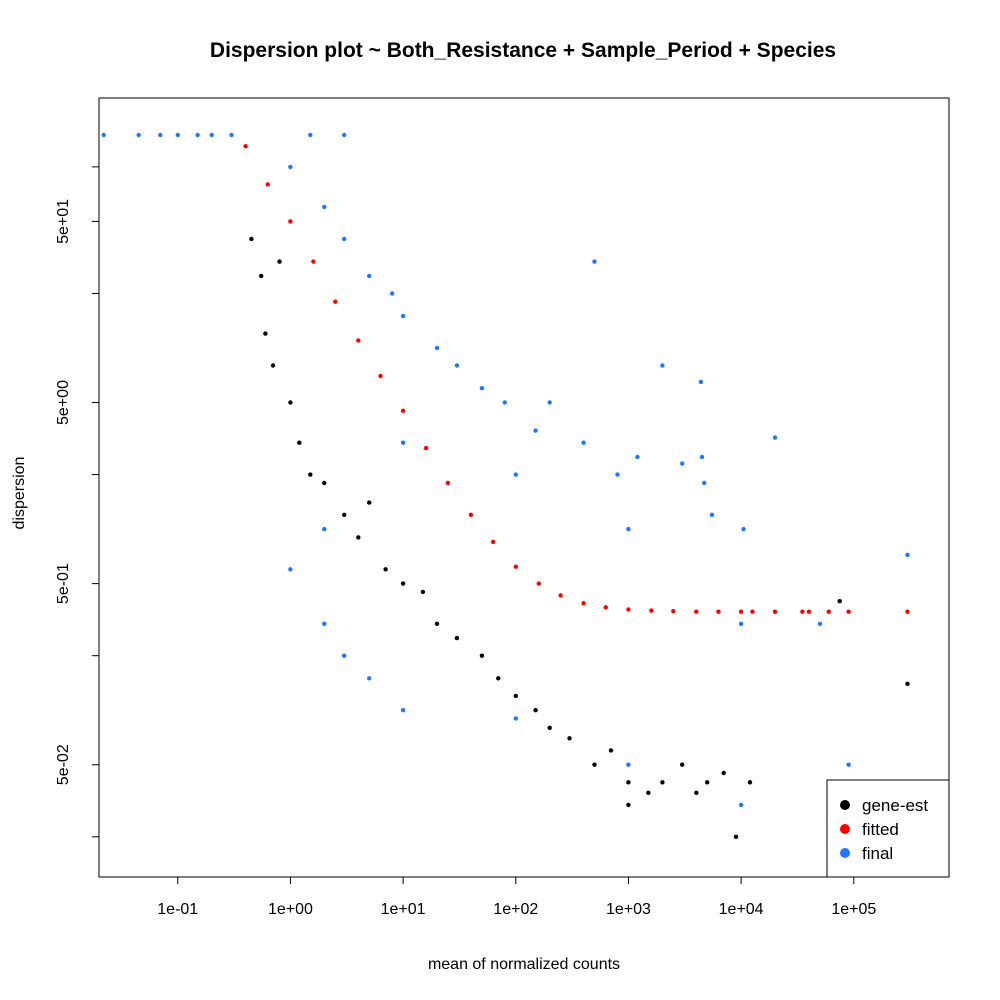 Image resolution: width=1000 pixels, height=1000 pixels. I want to click on x-axis-label: mean of normalized counts, so click(524, 964).